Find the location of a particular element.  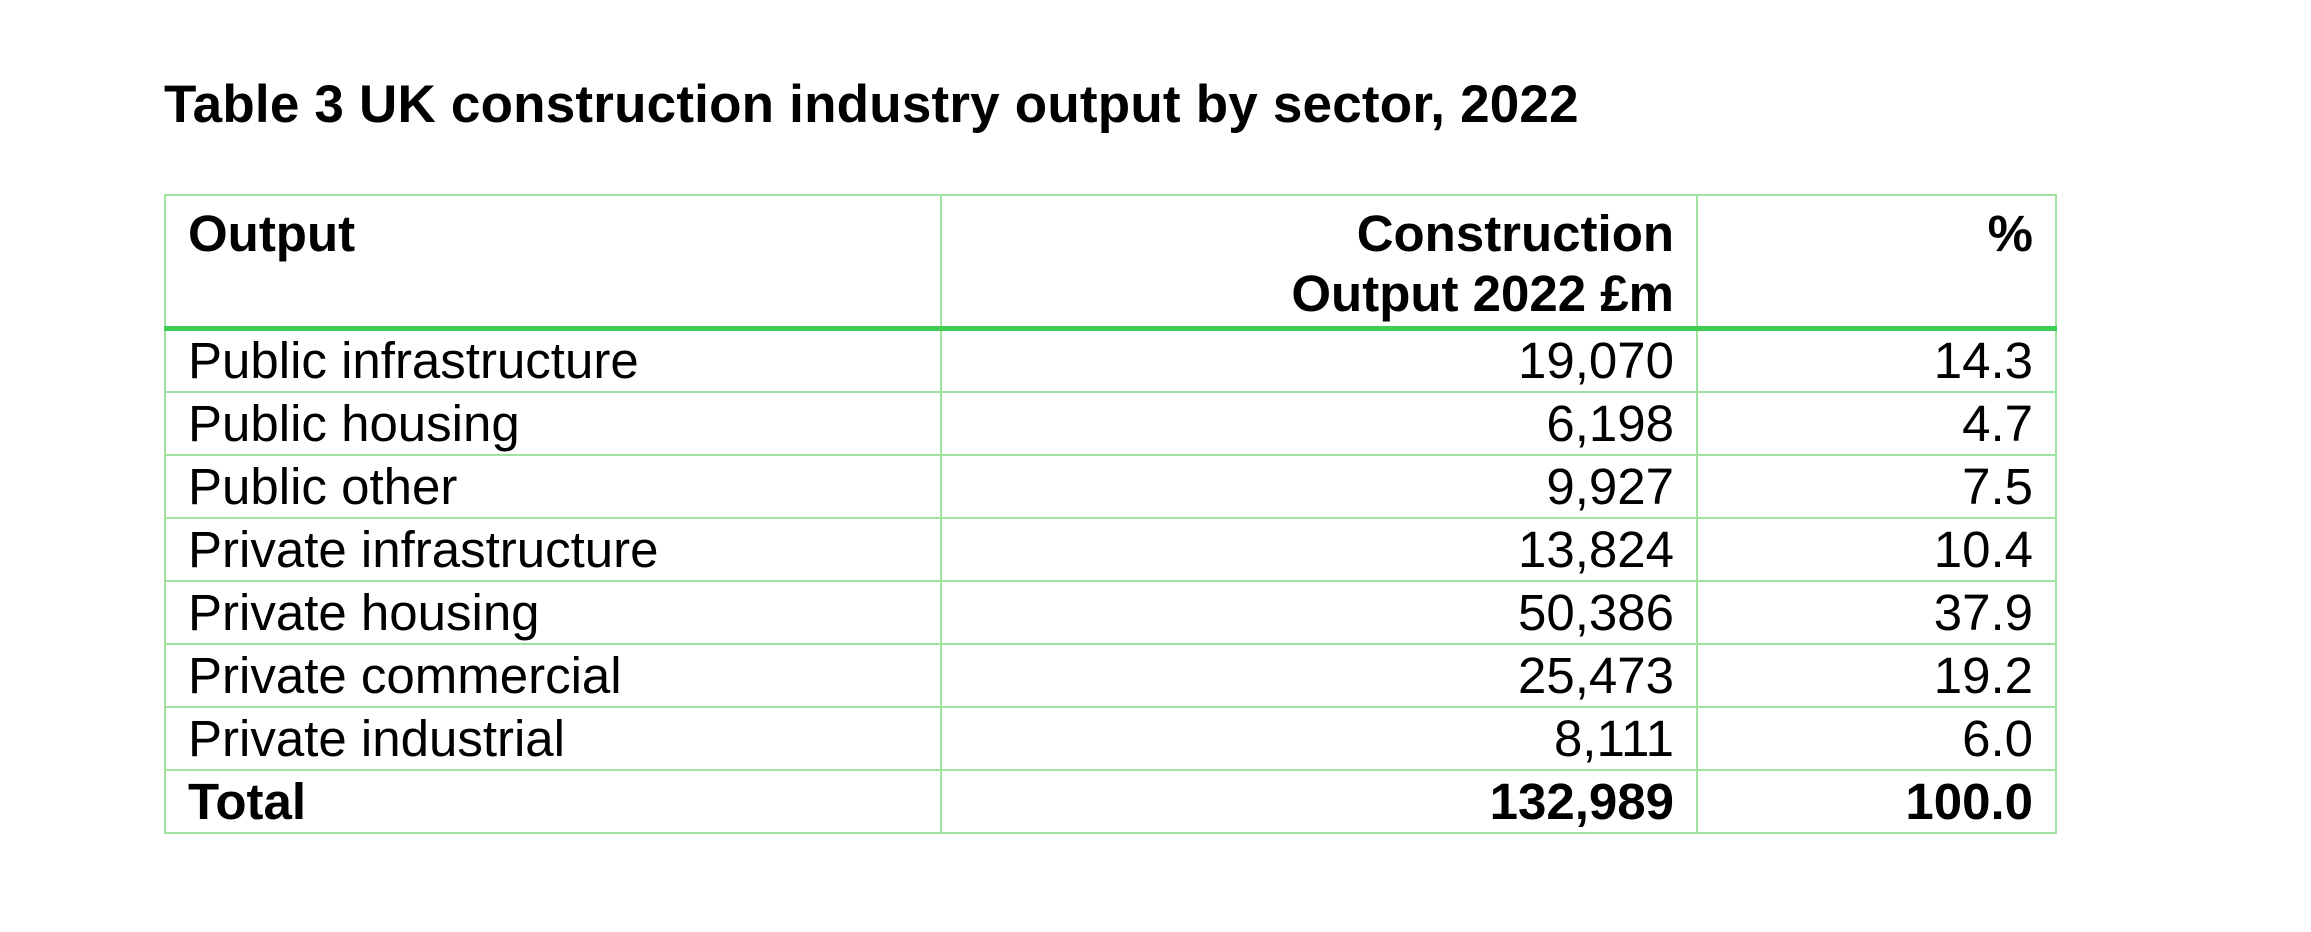

row-value: 50,386 is located at coordinates (1319, 612).